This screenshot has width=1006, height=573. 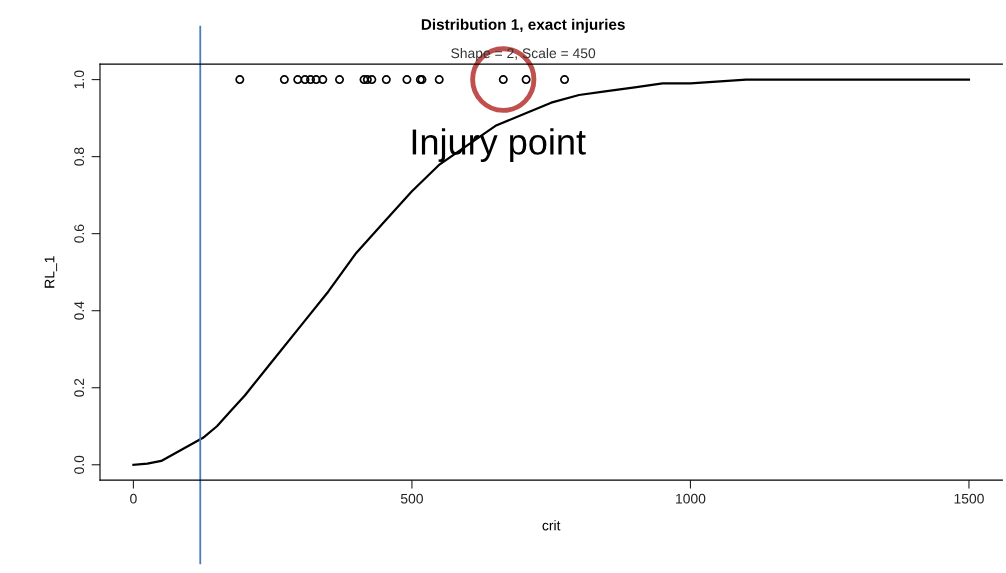 I want to click on y-tick-label: 0.2, so click(x=79, y=387).